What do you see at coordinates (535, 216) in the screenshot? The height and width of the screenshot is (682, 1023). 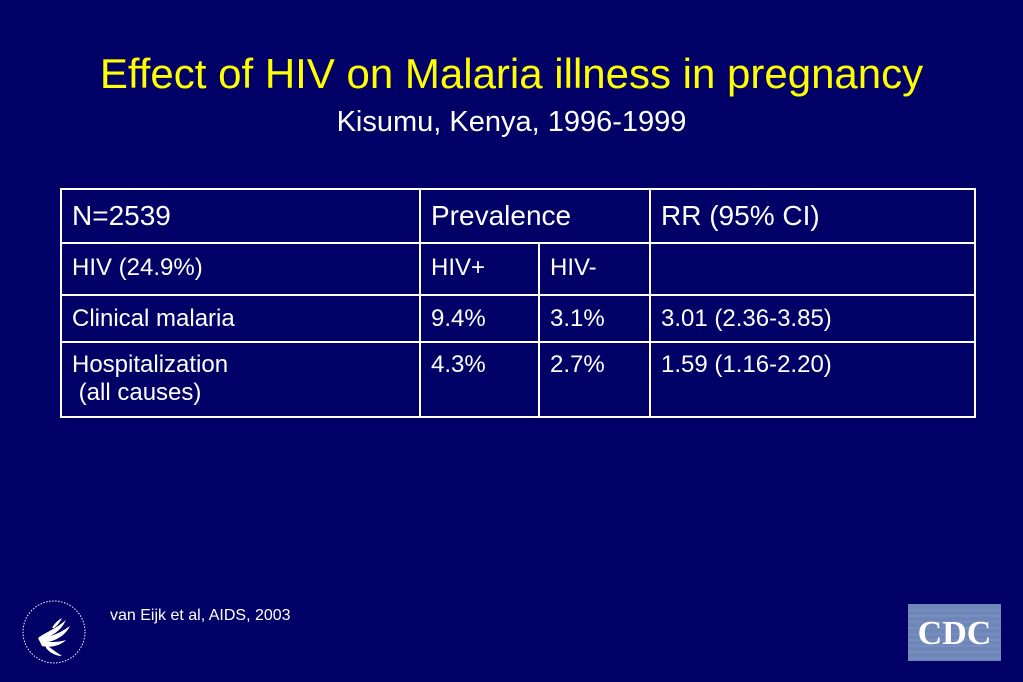 I see `header-cell-prevalence: Prevalence` at bounding box center [535, 216].